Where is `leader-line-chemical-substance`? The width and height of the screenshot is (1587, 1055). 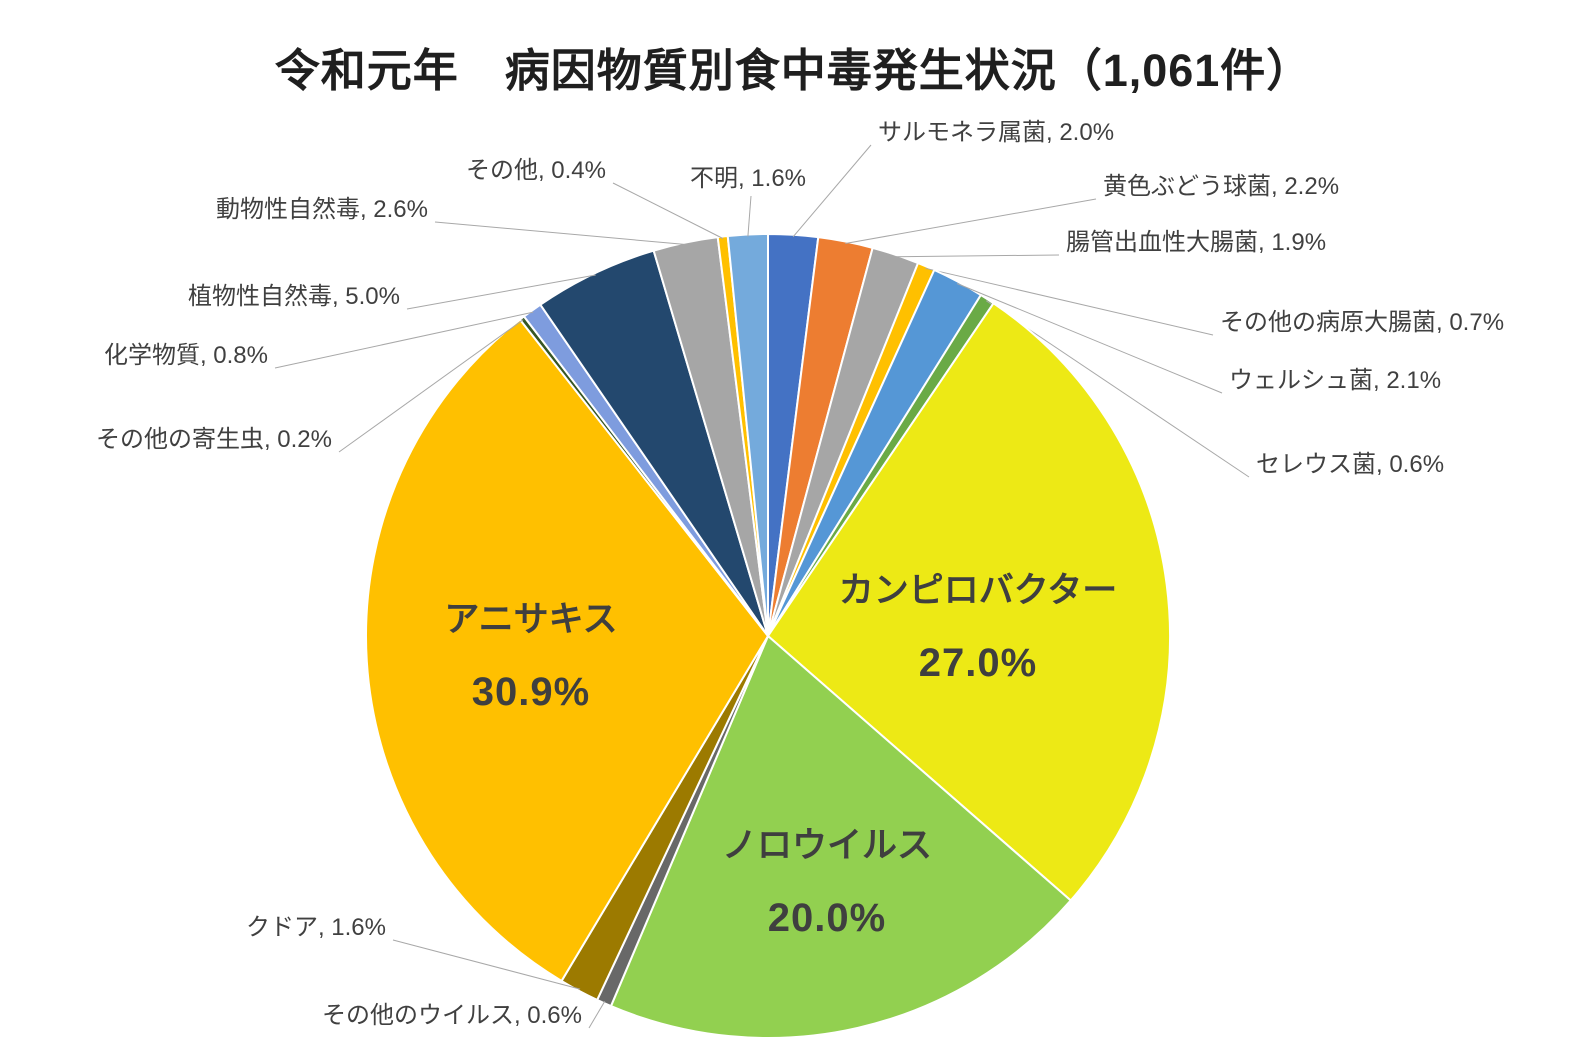
leader-line-chemical-substance is located at coordinates (404, 340).